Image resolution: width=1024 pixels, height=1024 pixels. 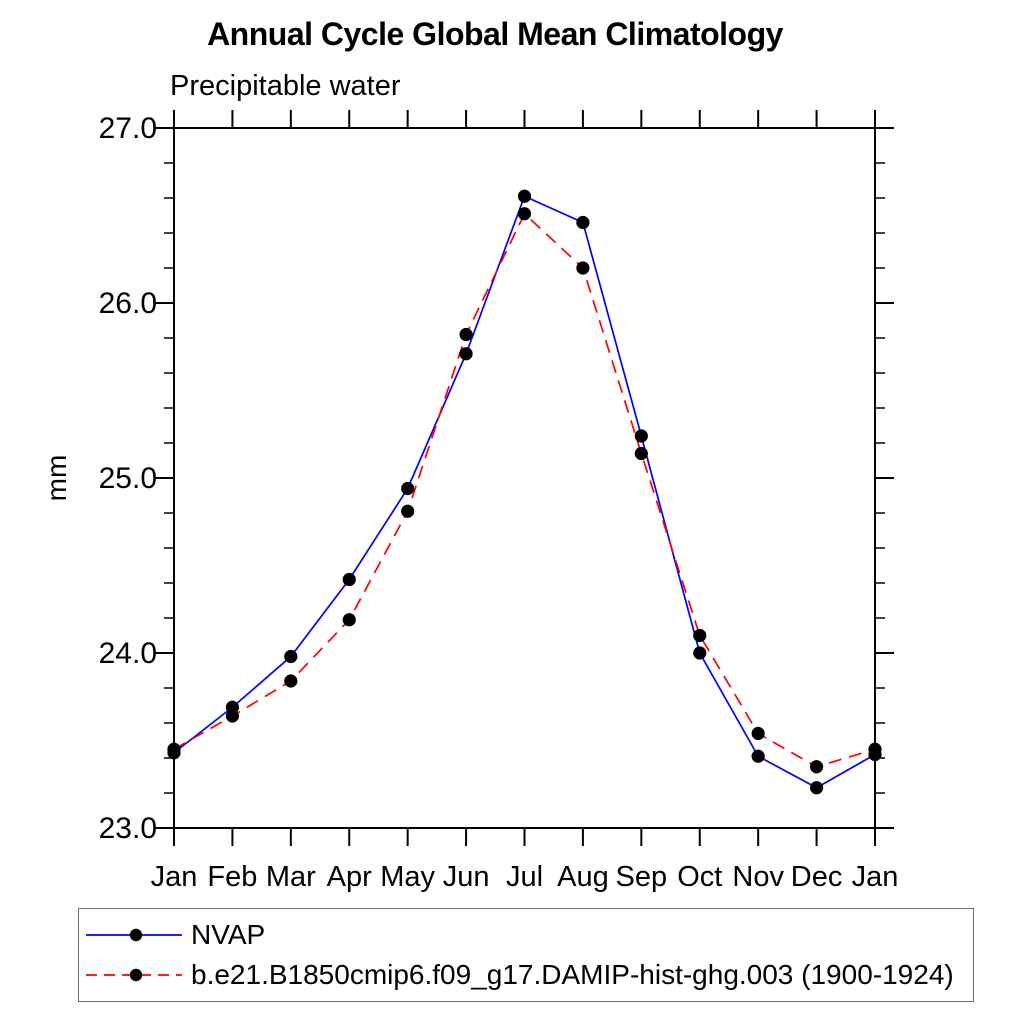 What do you see at coordinates (466, 877) in the screenshot?
I see `x-axis-month-label: Jun` at bounding box center [466, 877].